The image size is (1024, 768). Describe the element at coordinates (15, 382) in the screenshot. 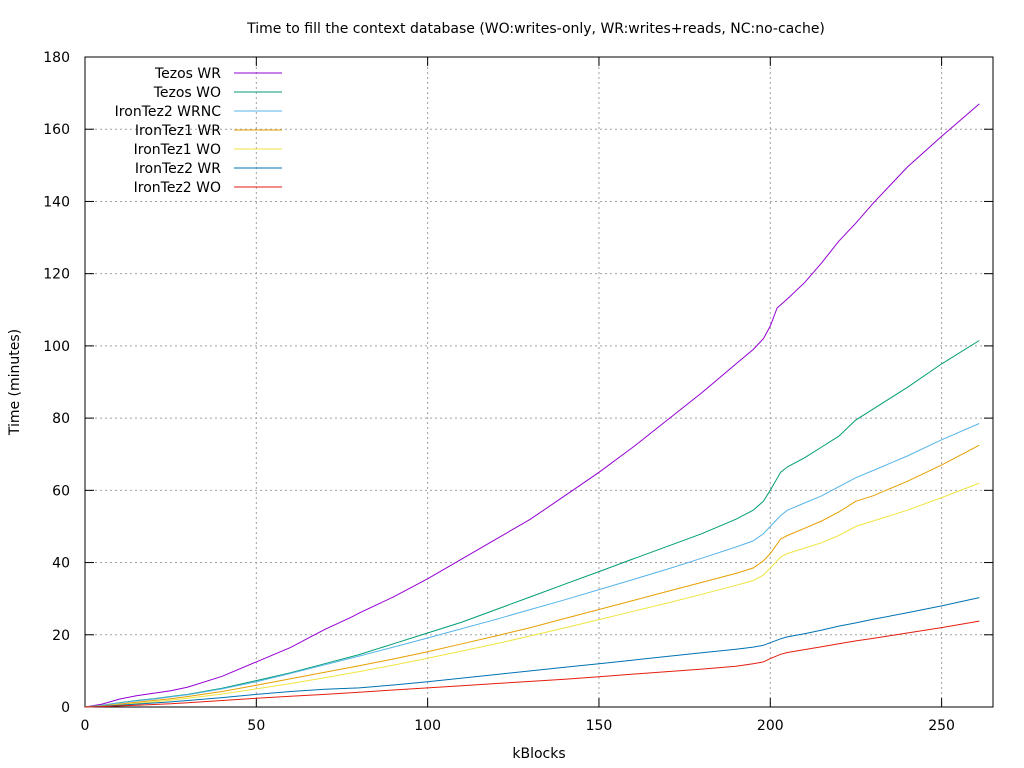

I see `y-axis-label: Time (minutes)` at that location.